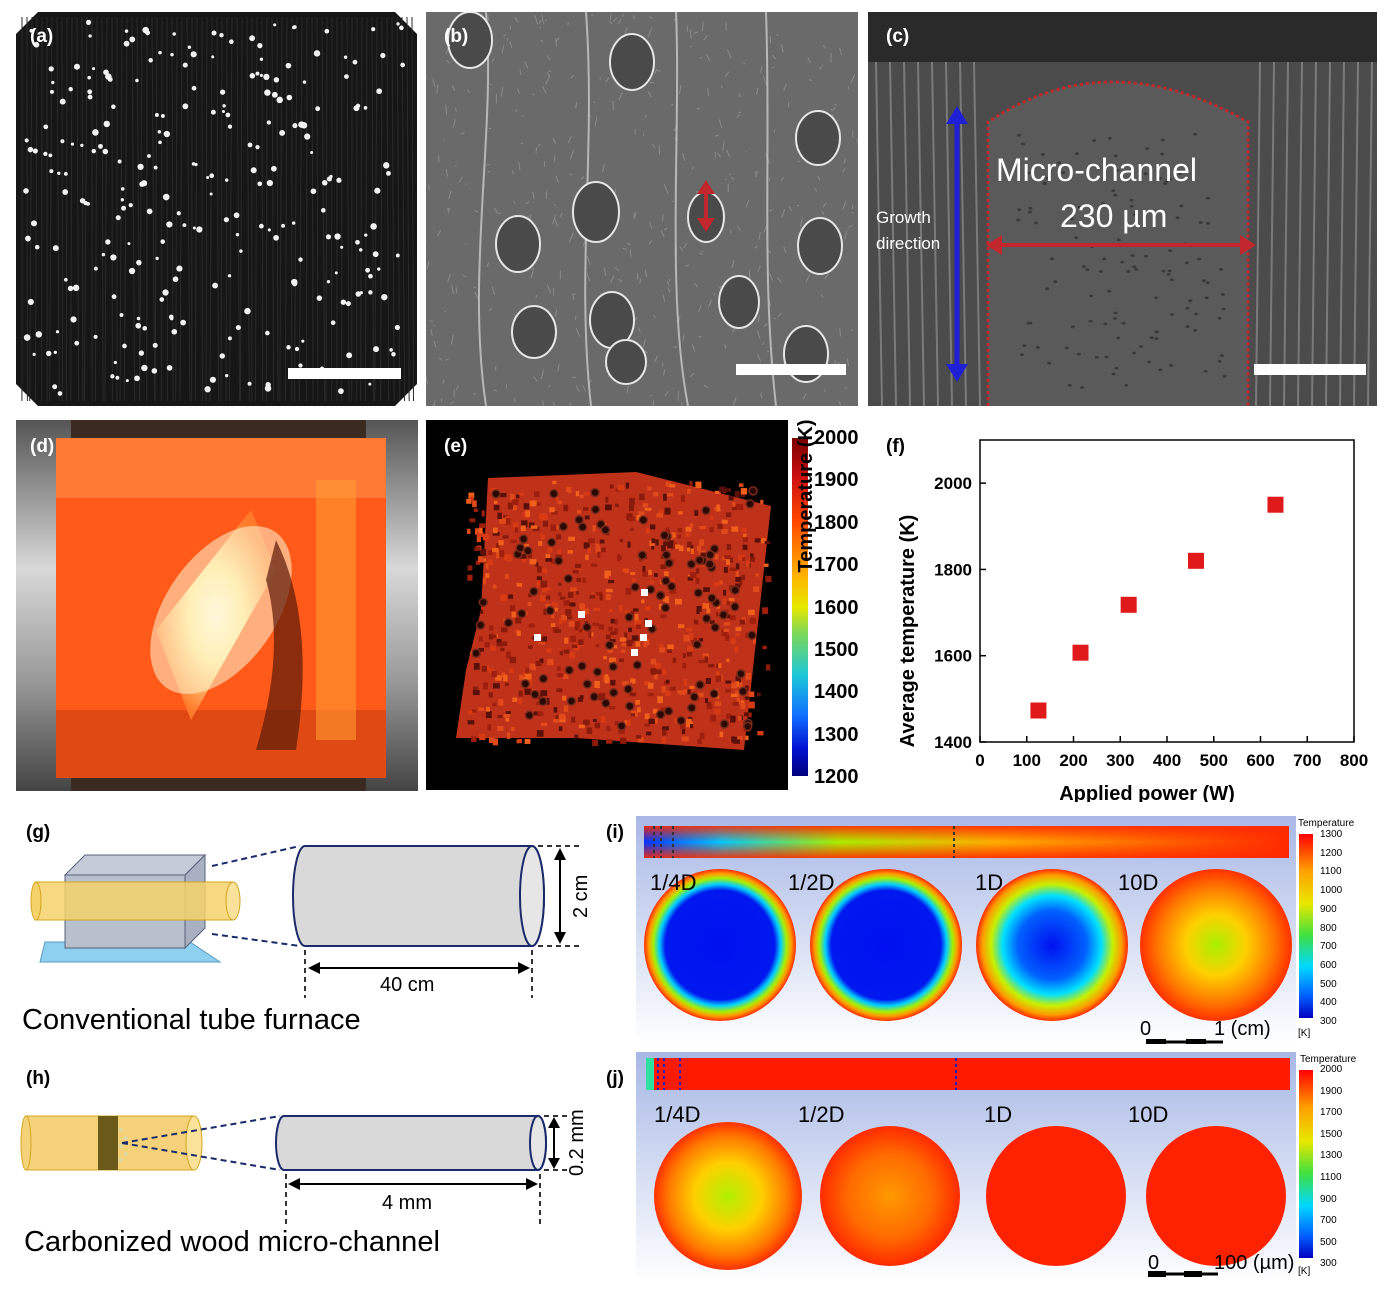 Image resolution: width=1385 pixels, height=1298 pixels. I want to click on panel-e-thermal, so click(607, 605).